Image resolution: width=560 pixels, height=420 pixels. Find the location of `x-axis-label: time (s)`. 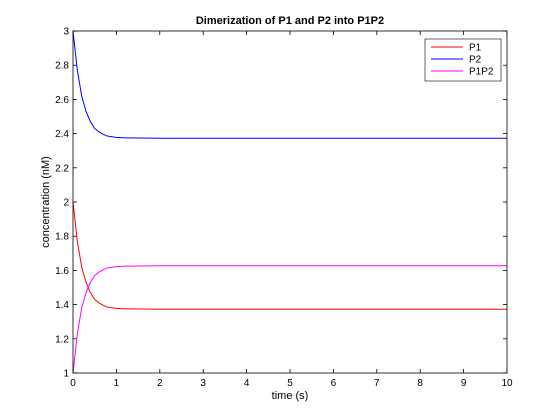

x-axis-label: time (s) is located at coordinates (290, 396).